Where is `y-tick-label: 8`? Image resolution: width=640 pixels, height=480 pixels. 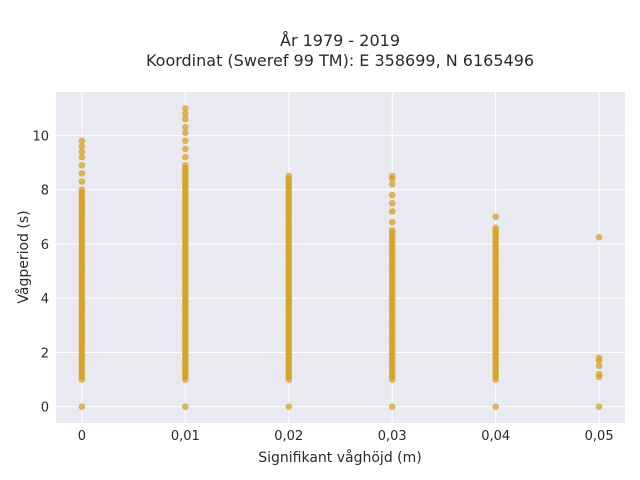 y-tick-label: 8 is located at coordinates (45, 191).